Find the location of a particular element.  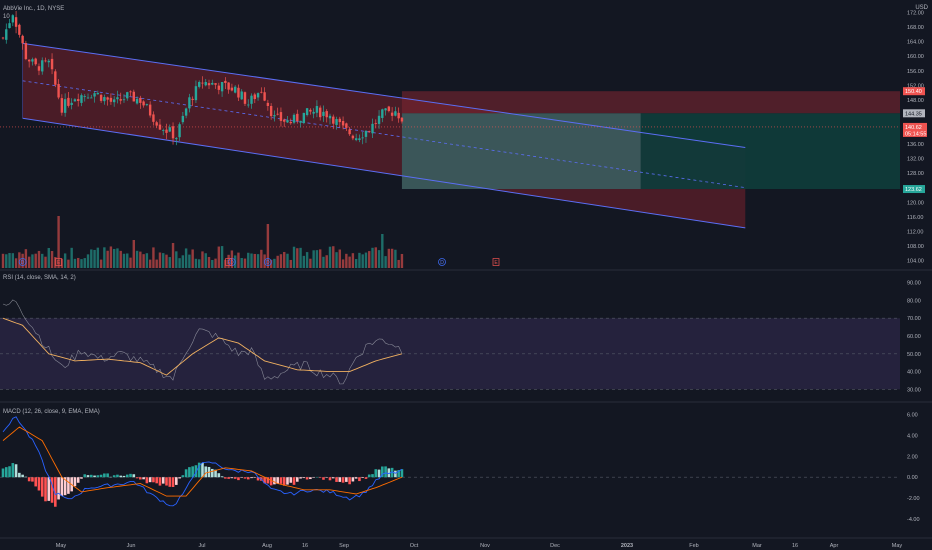

entry-price-label: 144.35 is located at coordinates (913, 114).